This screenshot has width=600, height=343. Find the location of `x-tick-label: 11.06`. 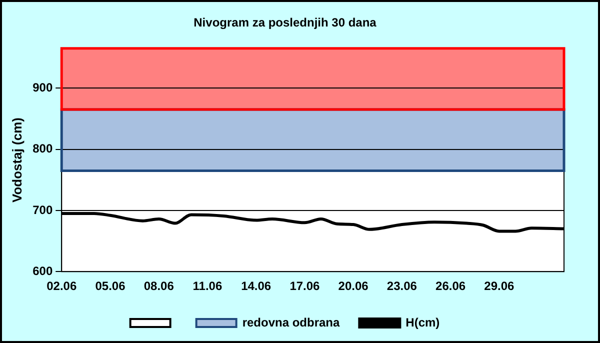

x-tick-label: 11.06 is located at coordinates (207, 286).